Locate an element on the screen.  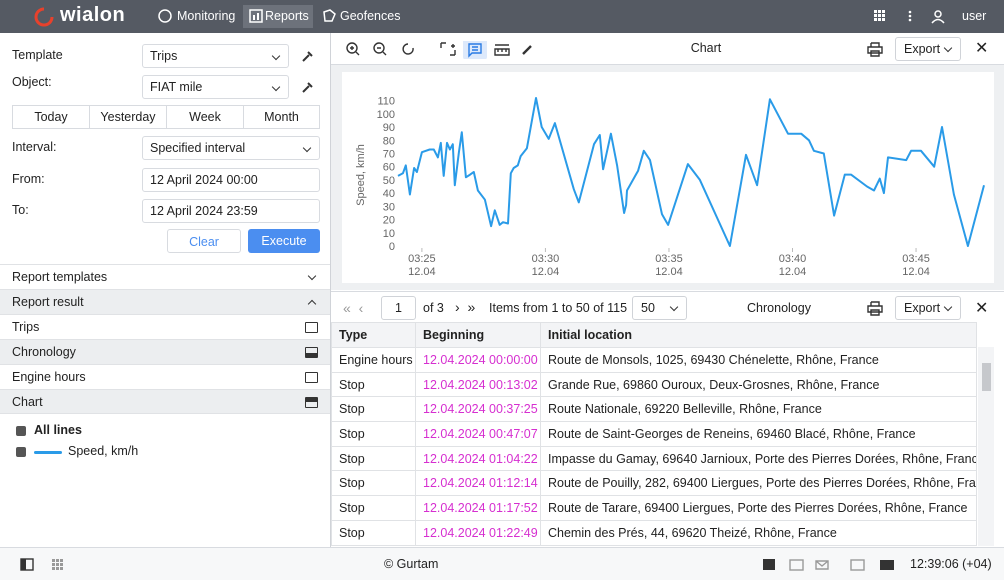
all-lines: All lines is located at coordinates (58, 430).